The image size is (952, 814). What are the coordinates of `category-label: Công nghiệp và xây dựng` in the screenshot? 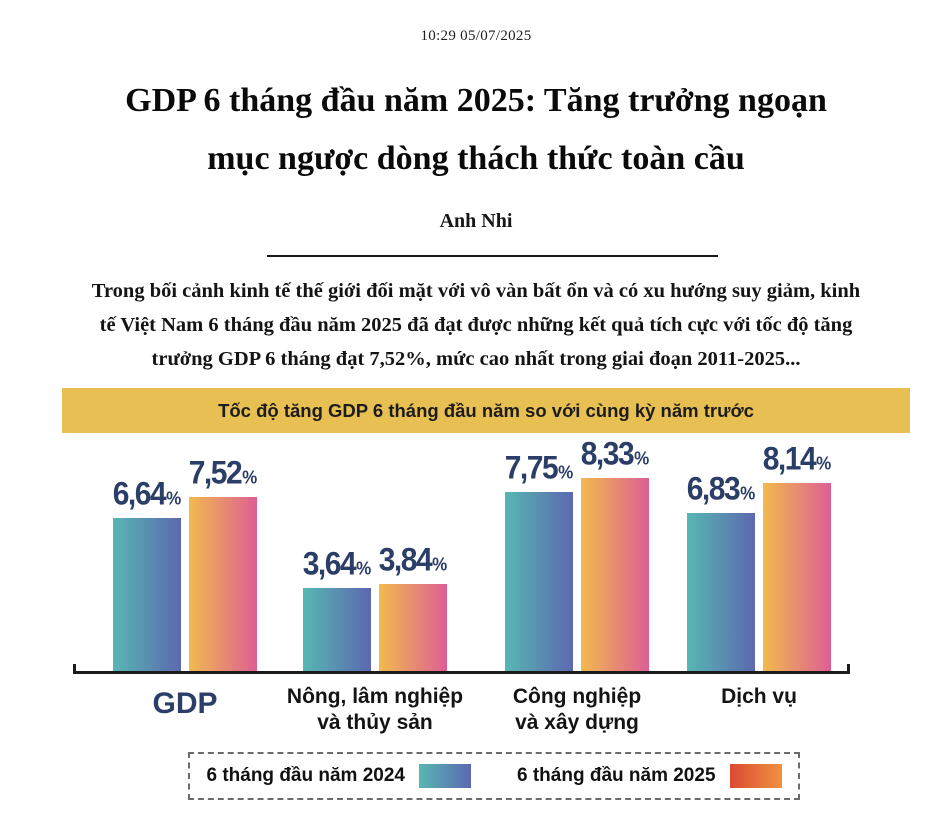 It's located at (577, 709).